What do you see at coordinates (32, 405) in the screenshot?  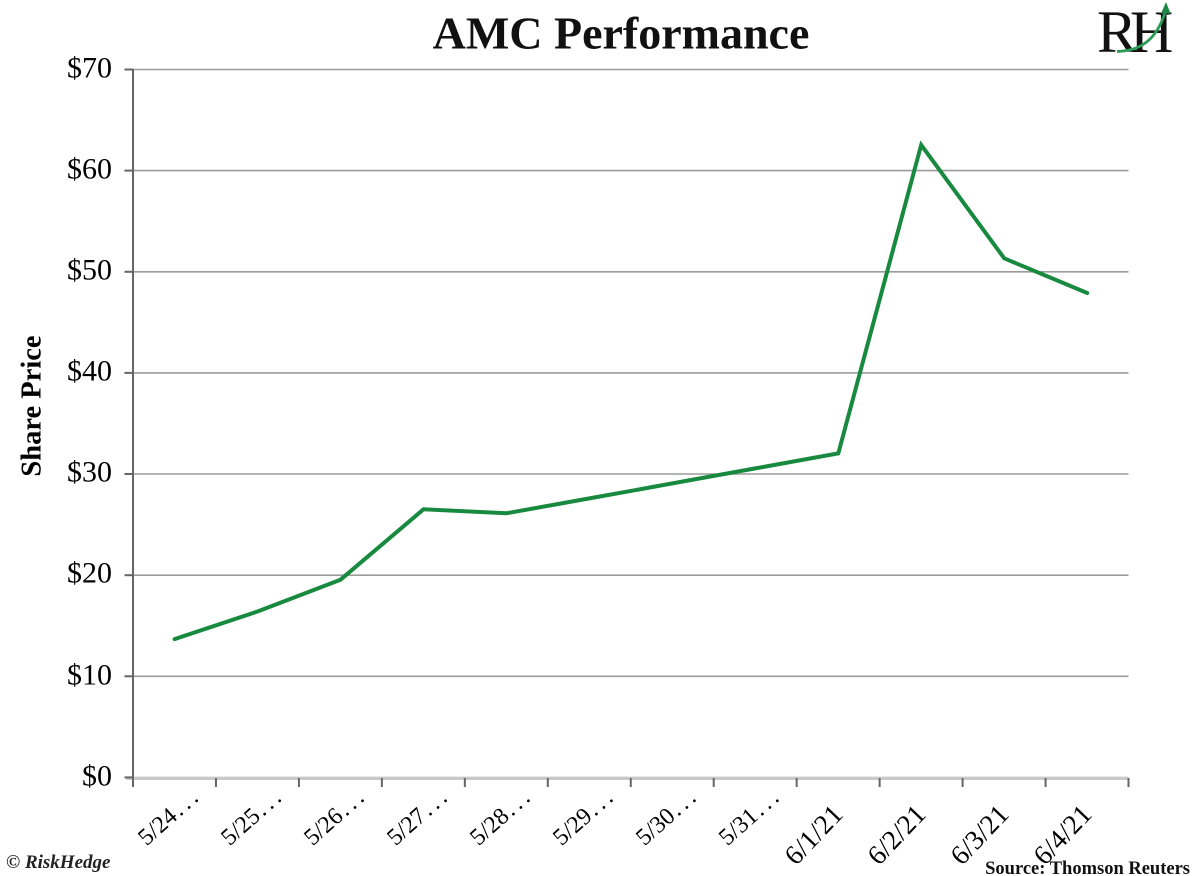 I see `svg-text: Share Price` at bounding box center [32, 405].